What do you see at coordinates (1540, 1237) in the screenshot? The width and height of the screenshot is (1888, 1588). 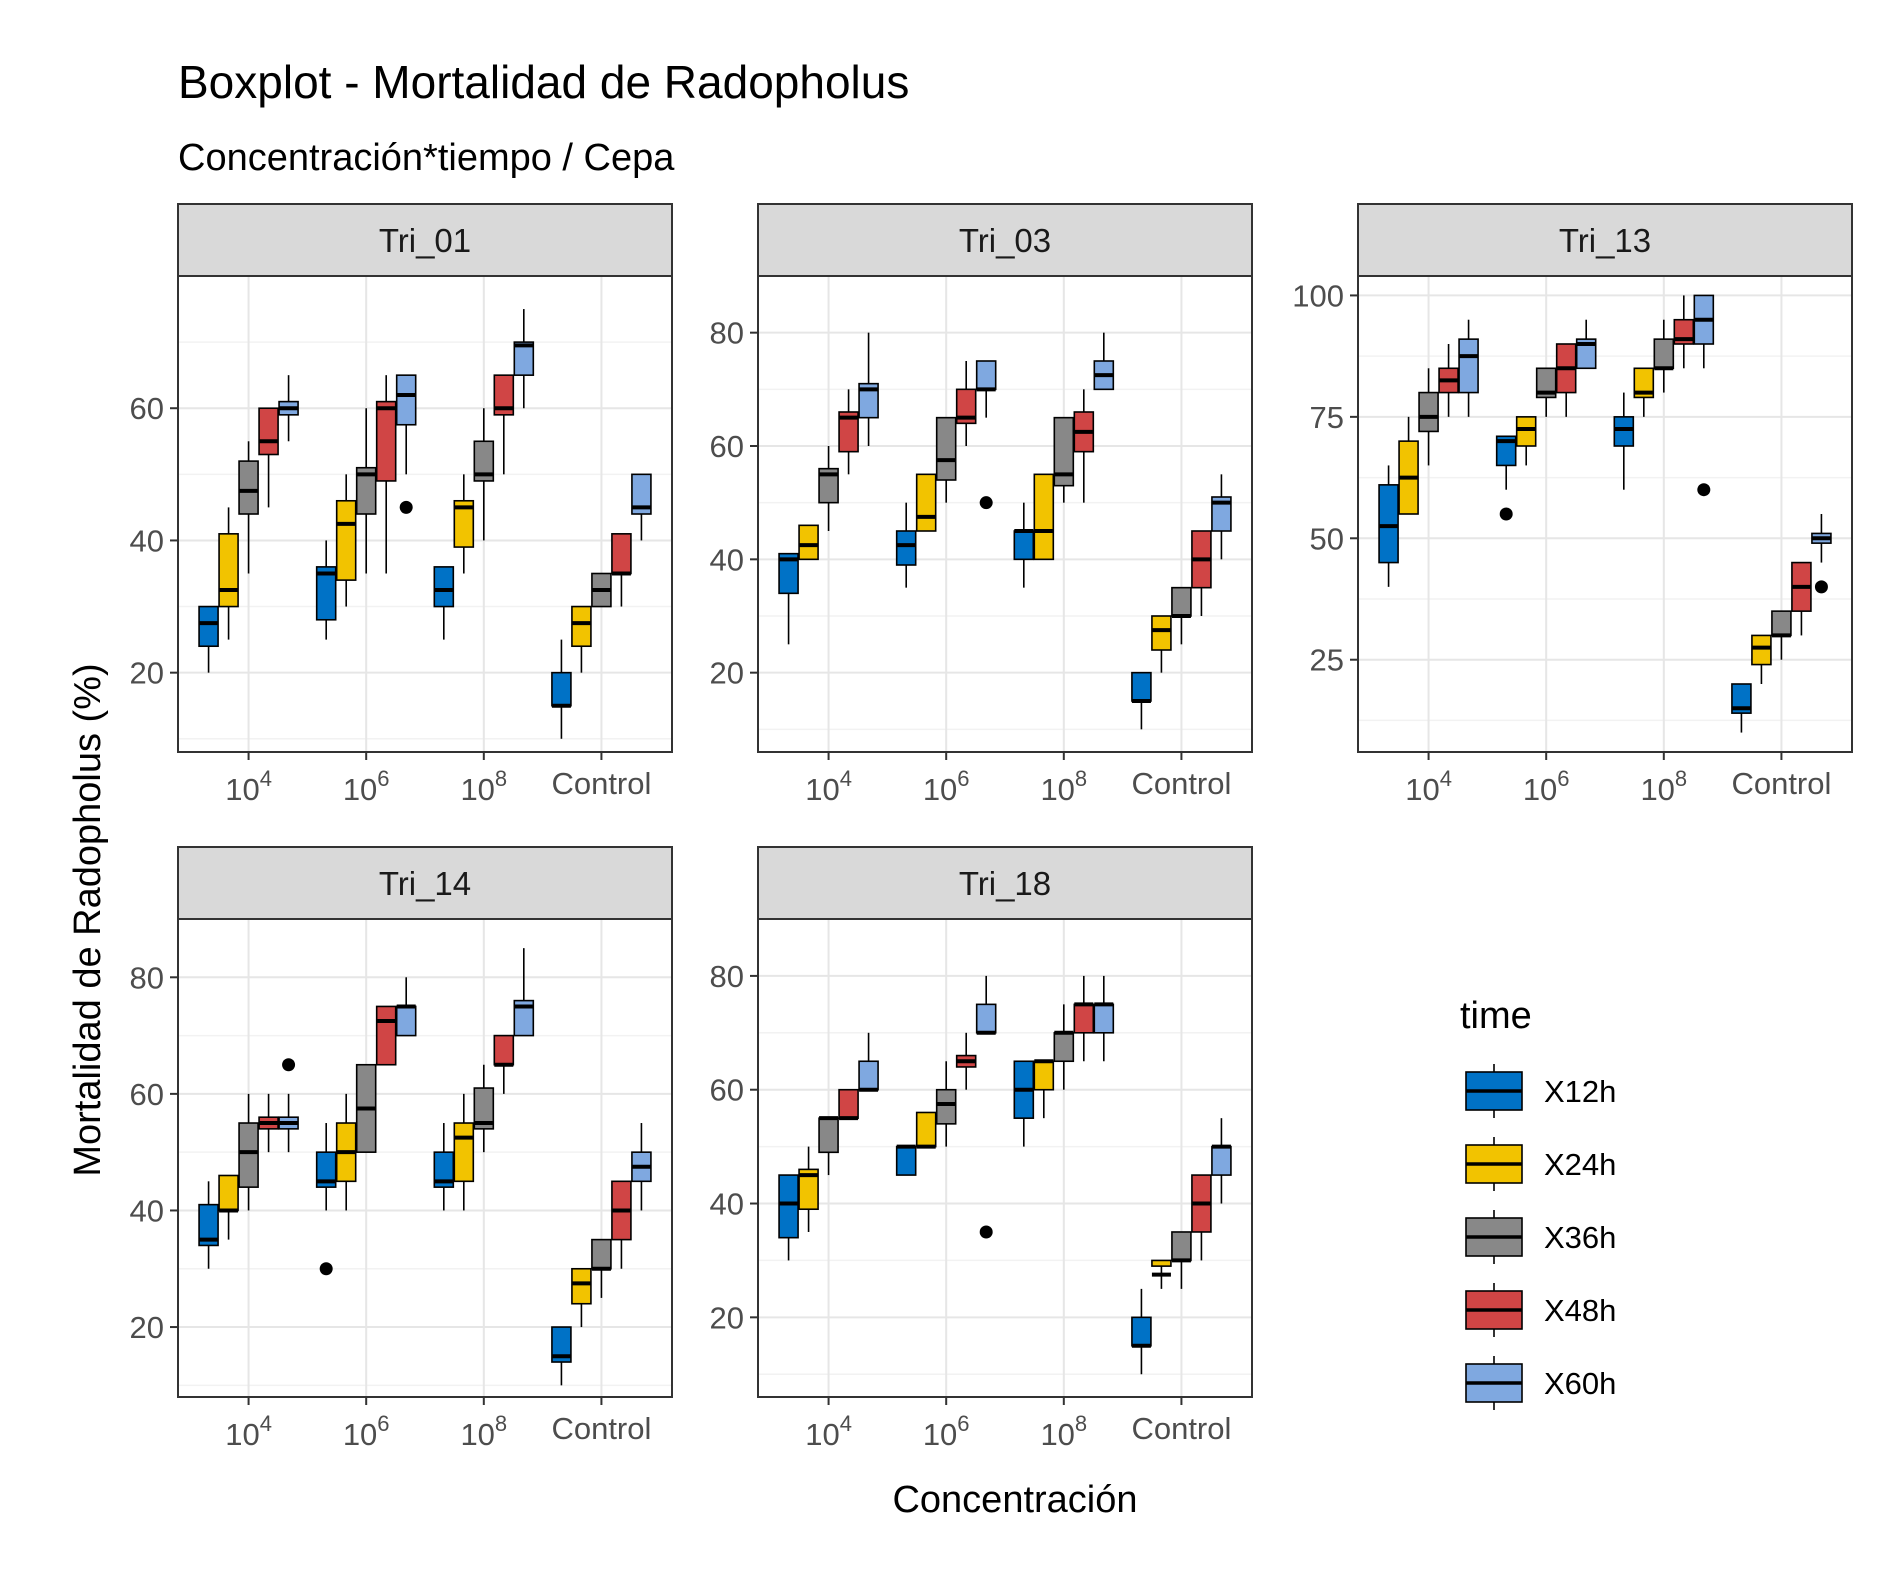 I see `legend-item-x36h: X36h` at bounding box center [1540, 1237].